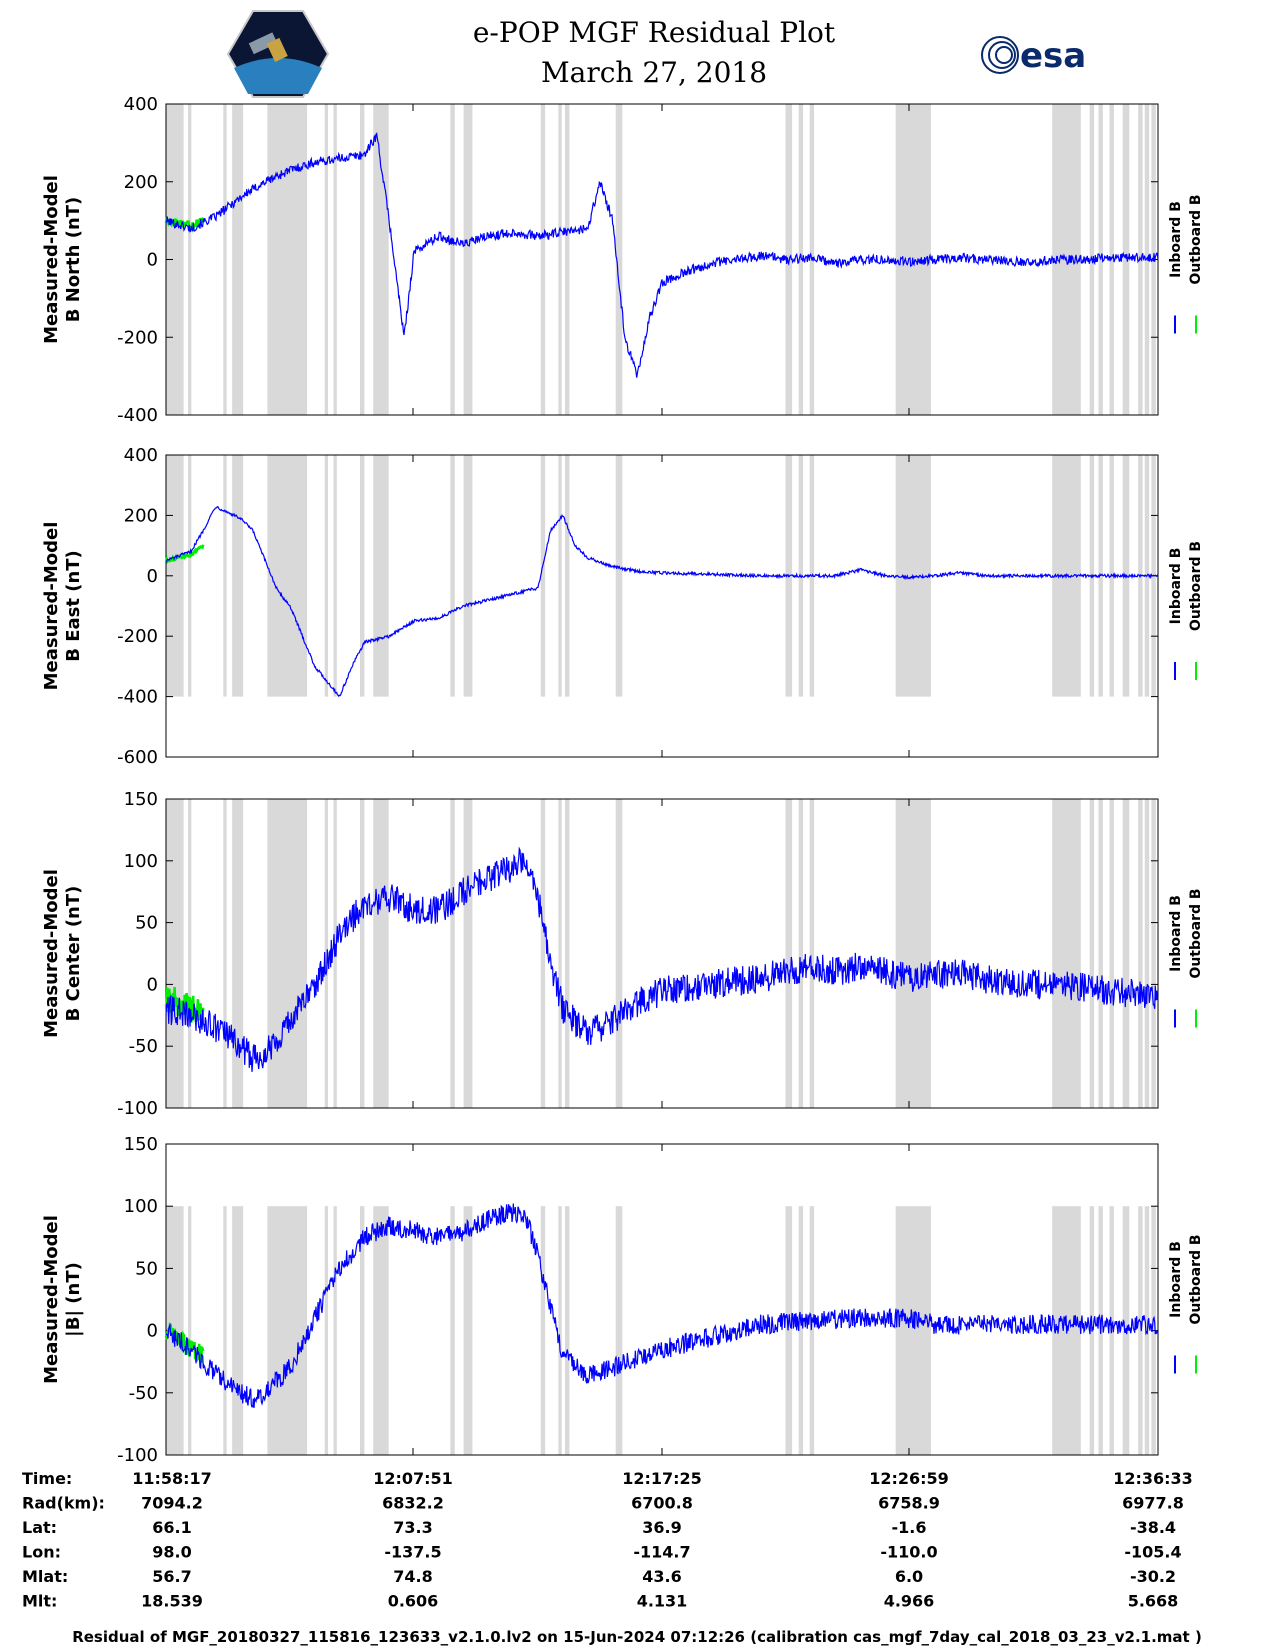 This screenshot has height=1650, width=1275. I want to click on ephemeris-value: 7094.2, so click(172, 1503).